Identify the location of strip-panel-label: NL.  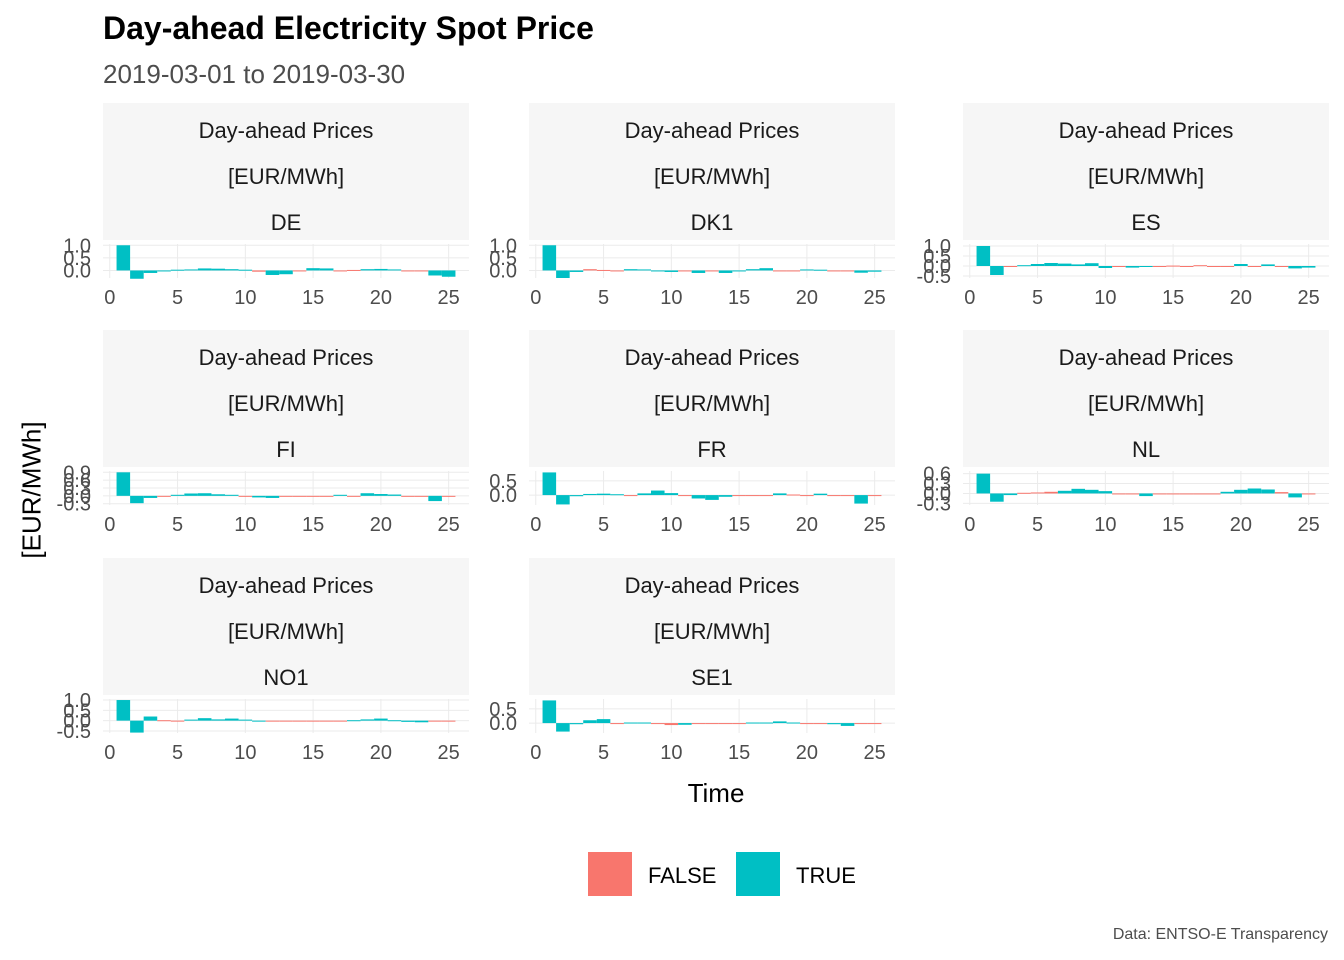
(1146, 449).